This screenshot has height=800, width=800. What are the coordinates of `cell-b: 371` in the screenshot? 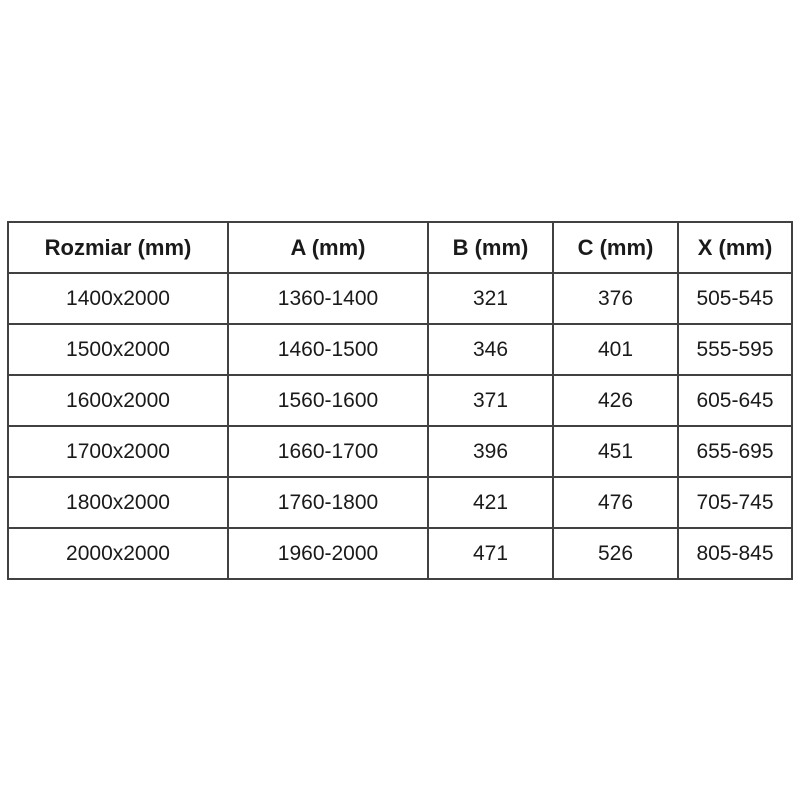 It's located at (490, 400).